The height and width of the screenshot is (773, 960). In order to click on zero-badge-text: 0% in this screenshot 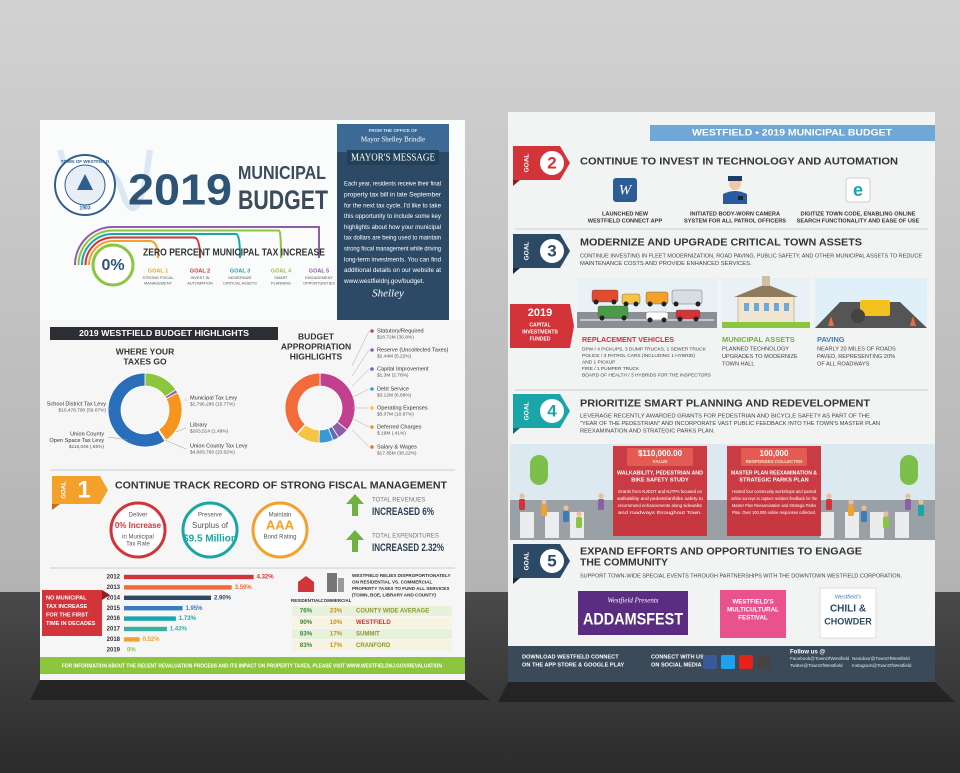, I will do `click(112, 265)`.